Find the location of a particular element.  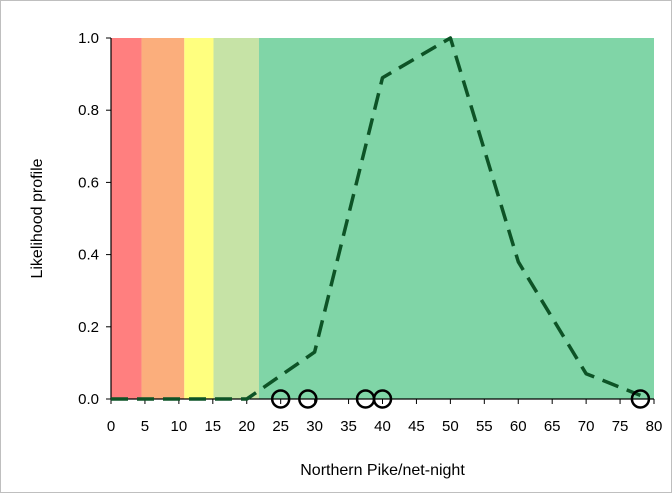

x-tick-label: 0 is located at coordinates (111, 426).